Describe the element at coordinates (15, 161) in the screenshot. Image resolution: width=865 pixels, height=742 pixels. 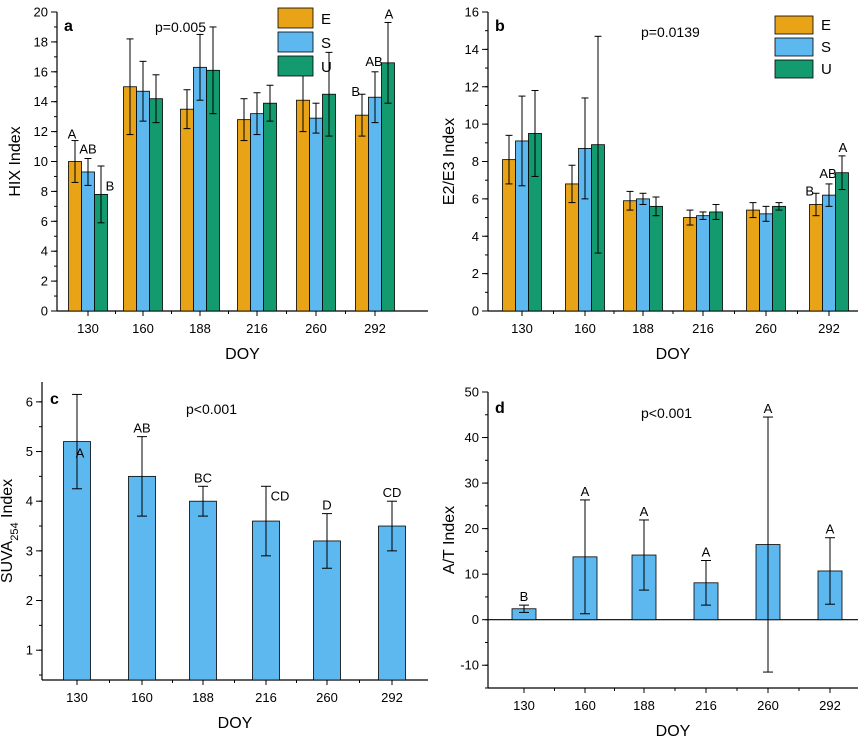
I see `y-axis-label: HIX Index` at that location.